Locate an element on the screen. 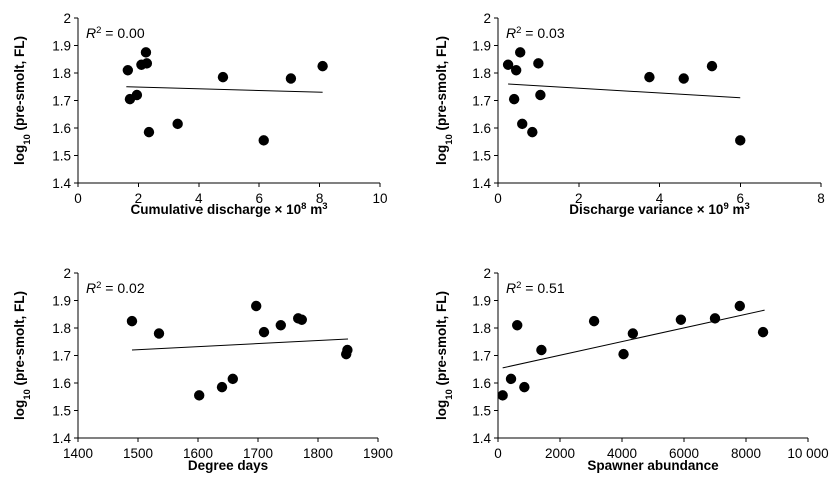  x-axis-label: Cumulative discharge × 108 m3 is located at coordinates (228, 209).